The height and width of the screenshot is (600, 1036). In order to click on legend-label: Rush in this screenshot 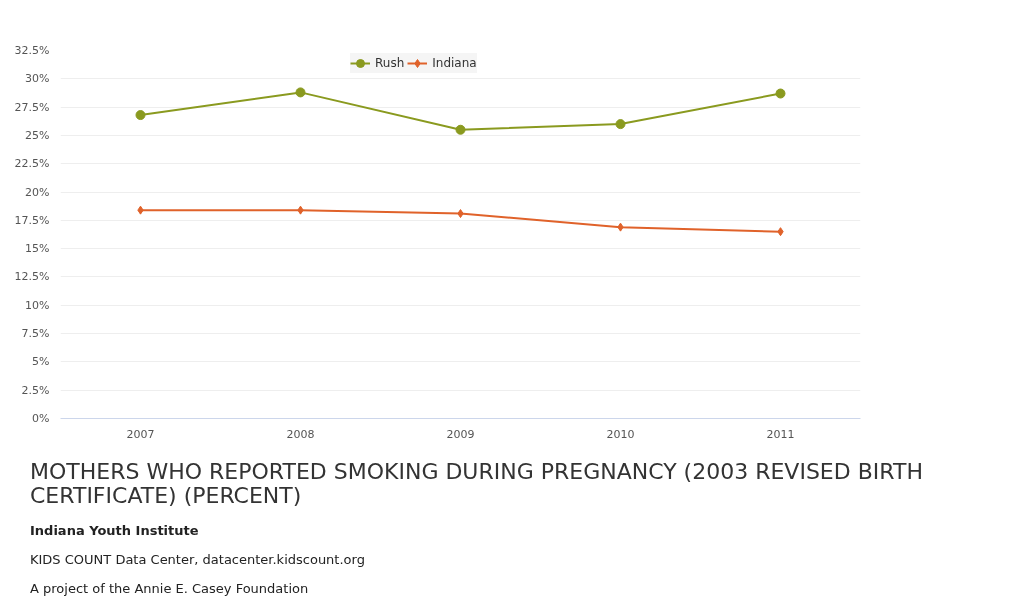, I will do `click(390, 63)`.